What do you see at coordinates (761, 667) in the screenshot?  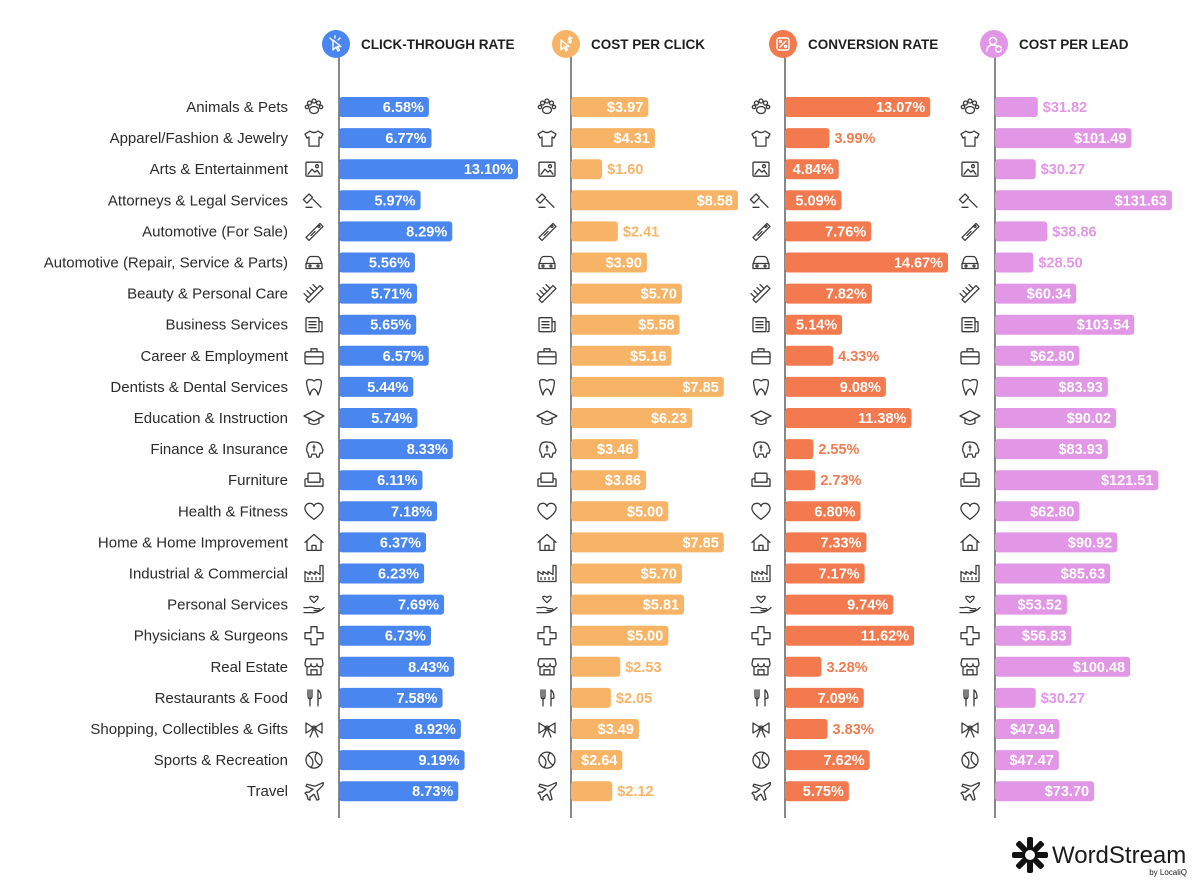 I see `storefront-icon` at bounding box center [761, 667].